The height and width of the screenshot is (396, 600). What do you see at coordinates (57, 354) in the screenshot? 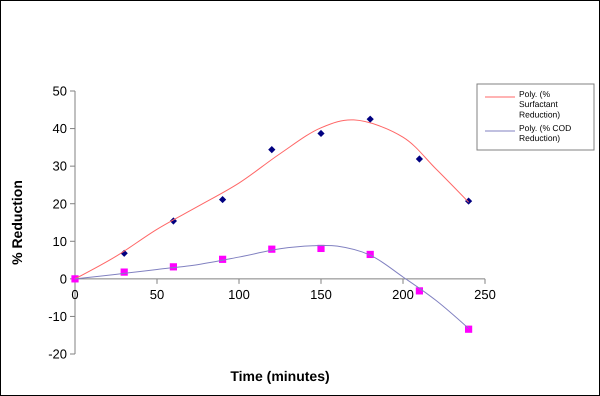
I see `y-tick-label: -20` at bounding box center [57, 354].